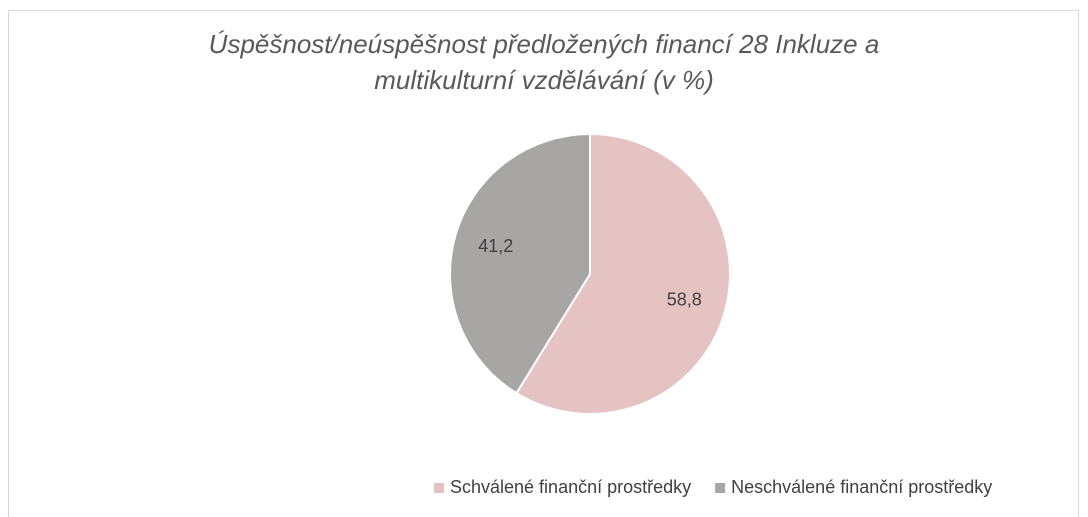  I want to click on legend-label: Neschválené finanční prostředky, so click(861, 487).